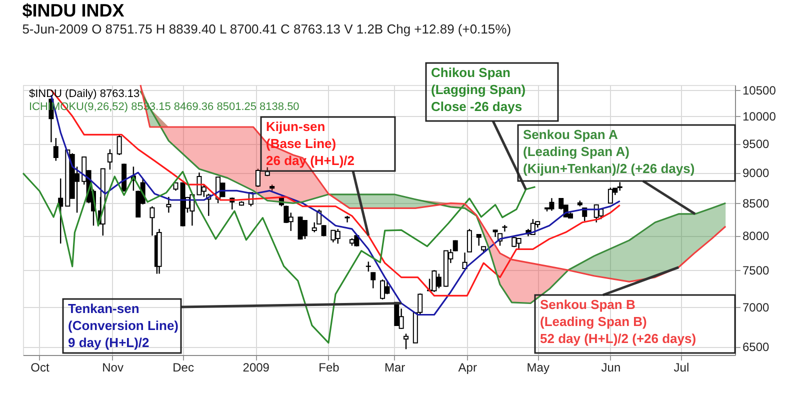  What do you see at coordinates (73, 10) in the screenshot?
I see `chart-title: $INDU INDX` at bounding box center [73, 10].